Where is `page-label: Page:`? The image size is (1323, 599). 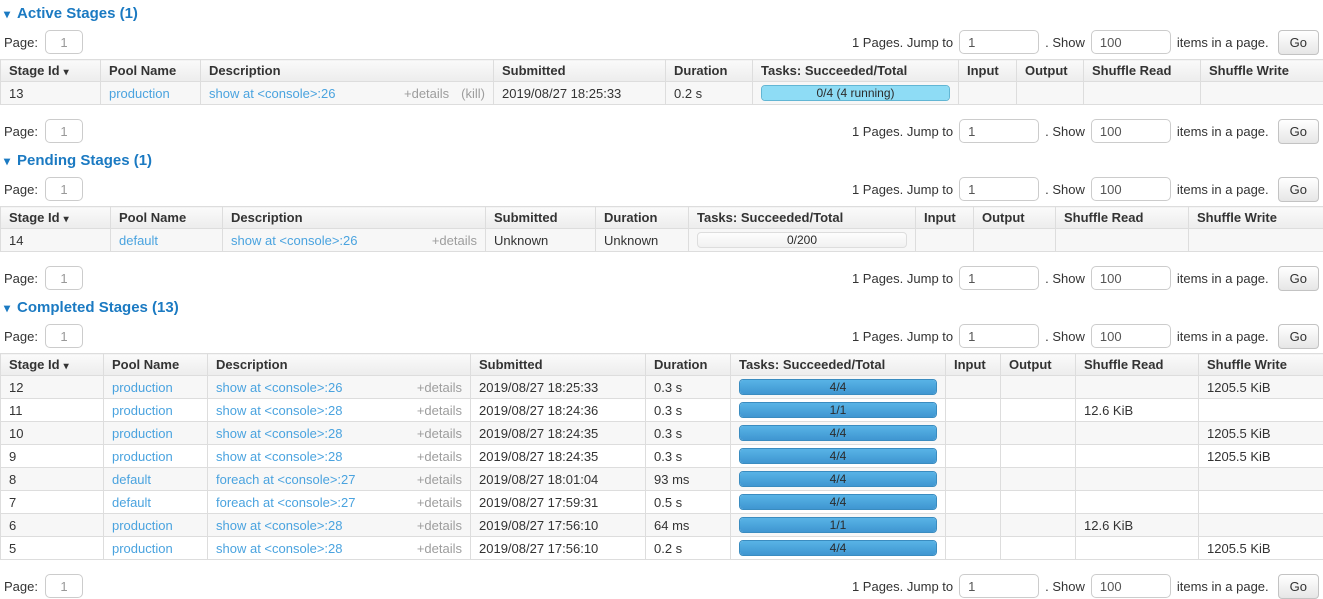
page-label: Page: is located at coordinates (21, 586).